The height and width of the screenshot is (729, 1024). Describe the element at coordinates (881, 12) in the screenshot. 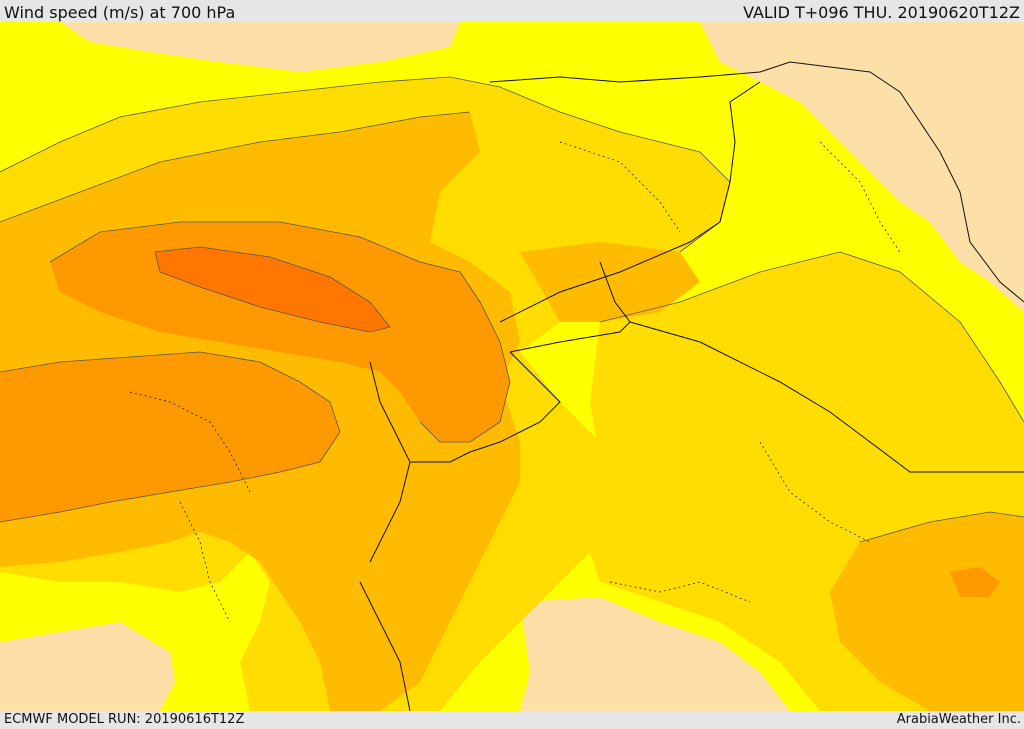

I see `valid-time-label: VALID T+096 THU. 20190620T12Z` at that location.